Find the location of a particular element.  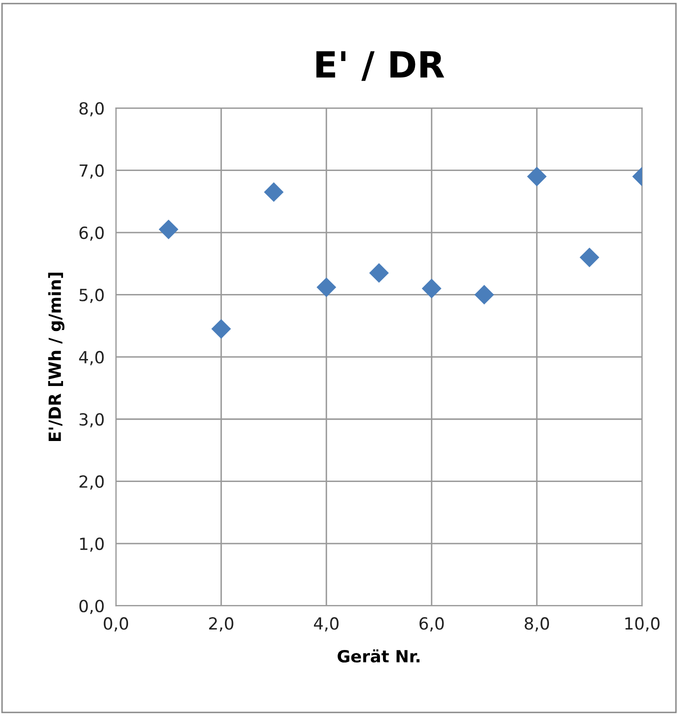

x-tick-label: 6,0 is located at coordinates (432, 624).